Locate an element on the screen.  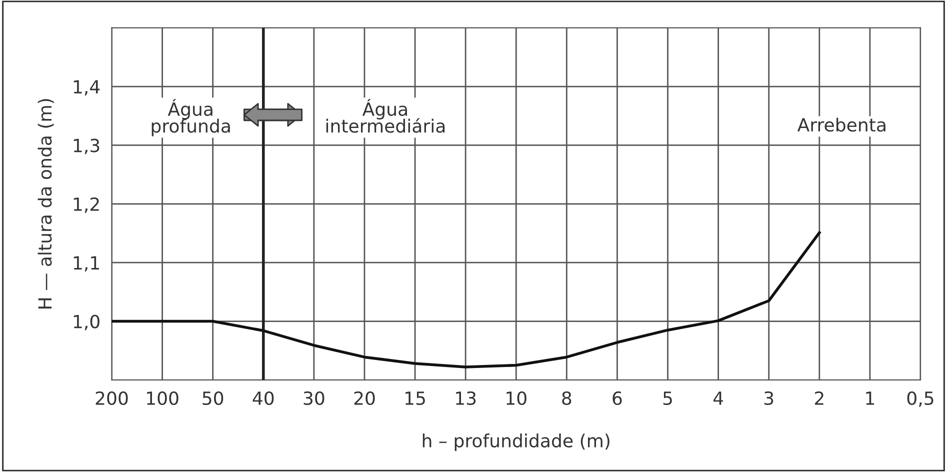
annotation: Água intermediária is located at coordinates (385, 116).